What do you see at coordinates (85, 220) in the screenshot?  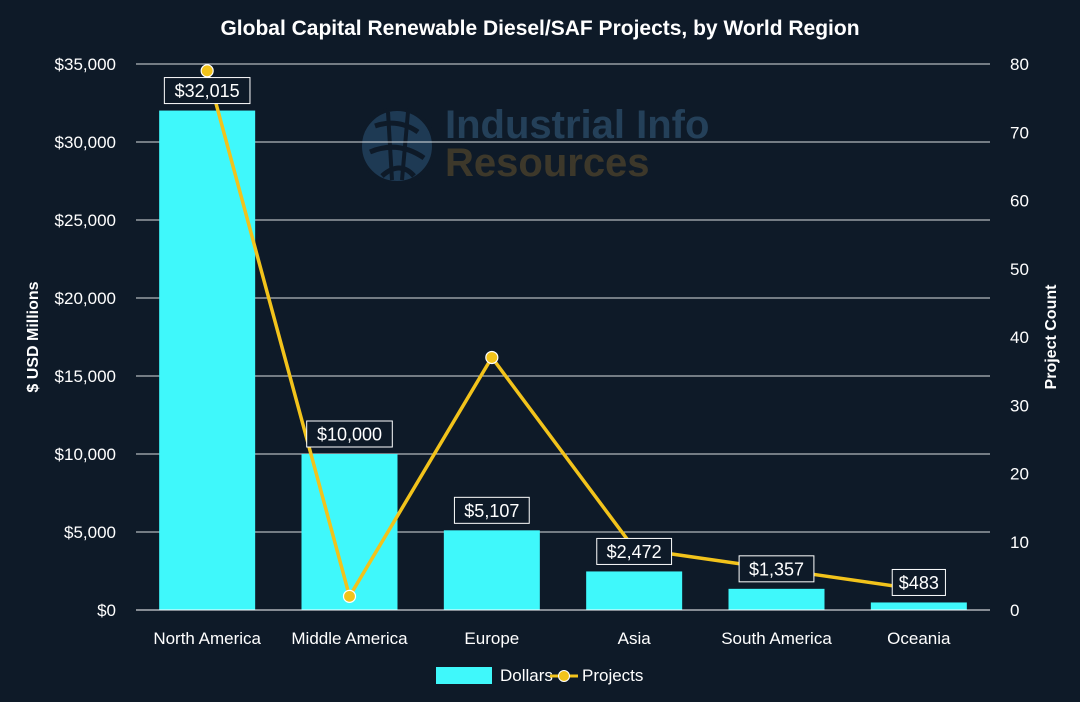 I see `y-tick-label: $25,000` at bounding box center [85, 220].